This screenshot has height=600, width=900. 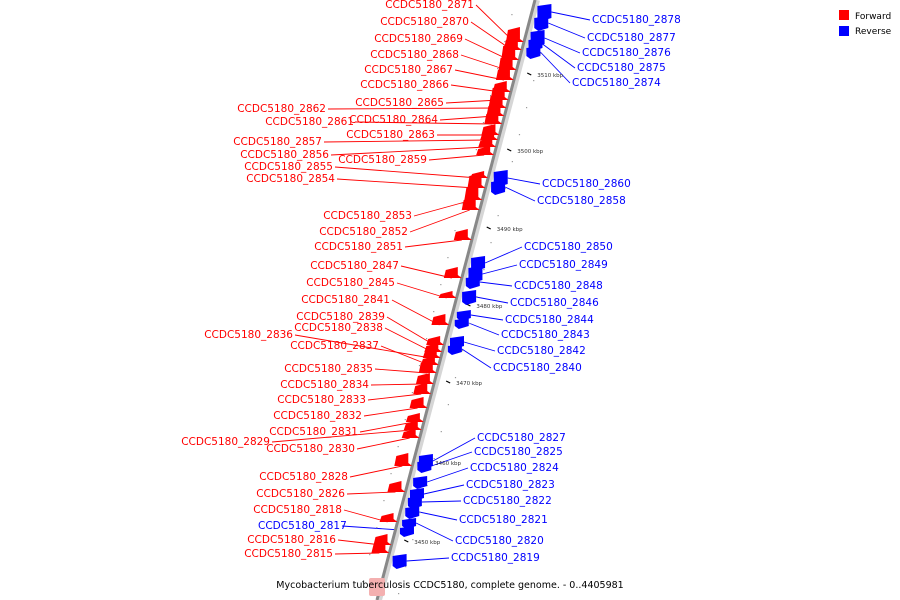 What do you see at coordinates (429, 5) in the screenshot?
I see `gene-label-ccdc5180-2871: CCDC5180_2871` at bounding box center [429, 5].